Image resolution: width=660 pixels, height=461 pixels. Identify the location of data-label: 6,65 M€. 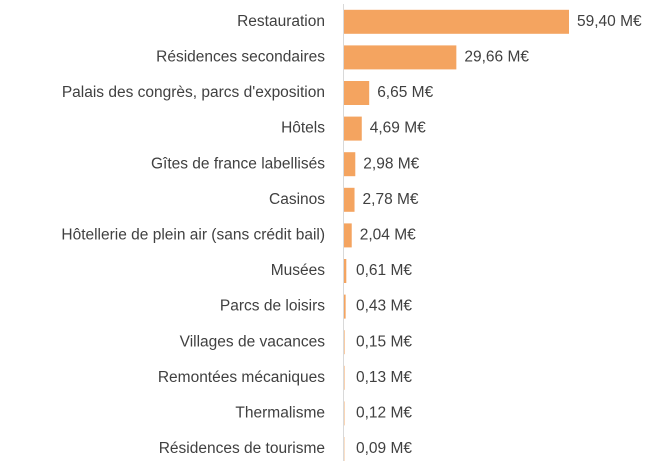
(405, 92).